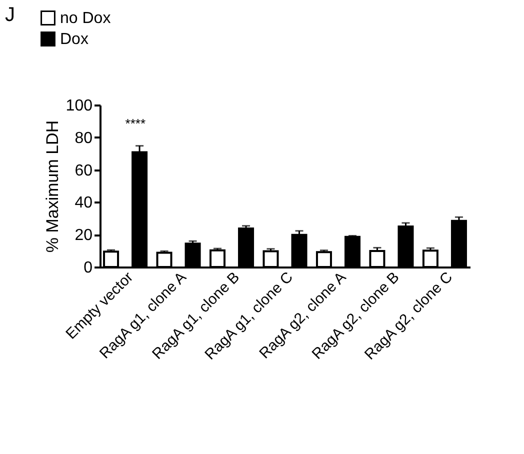 Image resolution: width=524 pixels, height=454 pixels. Describe the element at coordinates (85, 18) in the screenshot. I see `legend-label: no Dox` at that location.